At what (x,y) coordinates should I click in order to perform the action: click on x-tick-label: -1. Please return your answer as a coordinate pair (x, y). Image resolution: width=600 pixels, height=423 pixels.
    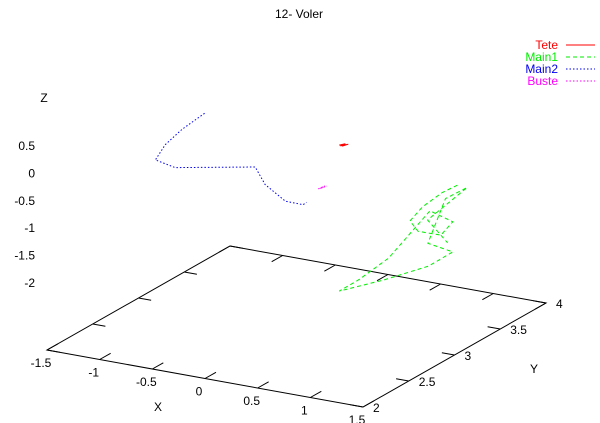
    Looking at the image, I should click on (93, 373).